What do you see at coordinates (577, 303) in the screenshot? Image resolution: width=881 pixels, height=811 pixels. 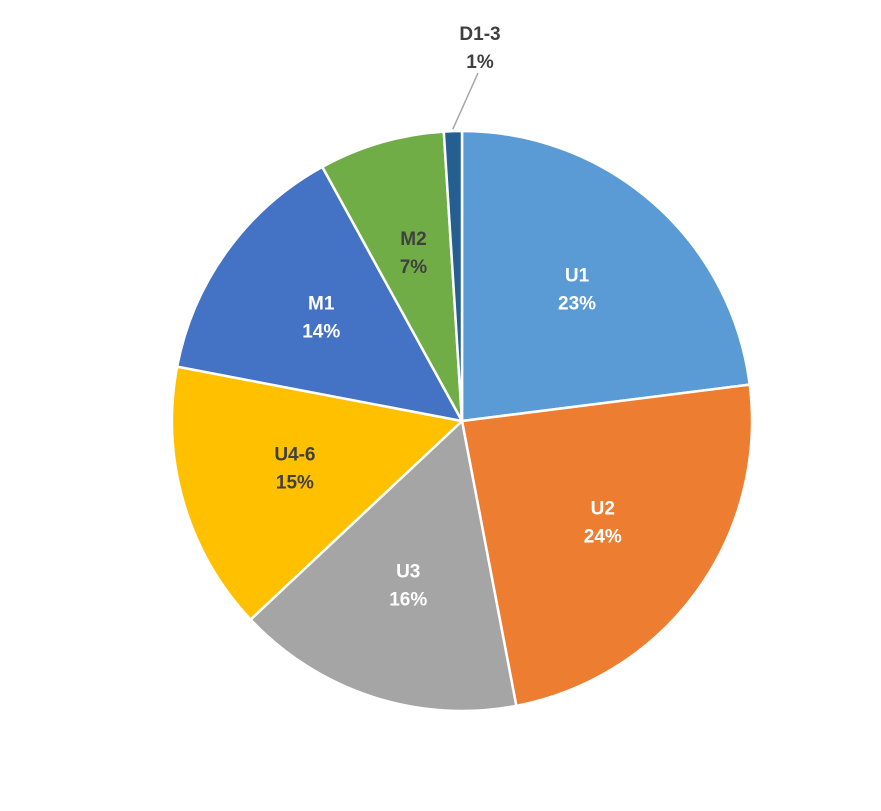 I see `slice-percent-u1: 23%` at bounding box center [577, 303].